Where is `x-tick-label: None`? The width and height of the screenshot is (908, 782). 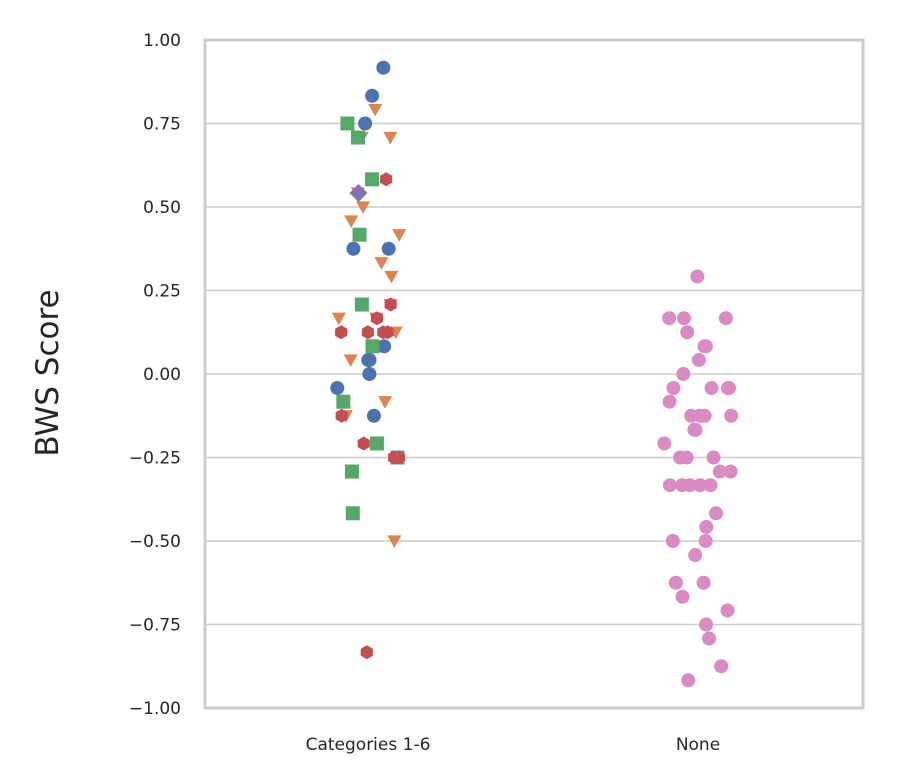 x-tick-label: None is located at coordinates (698, 745).